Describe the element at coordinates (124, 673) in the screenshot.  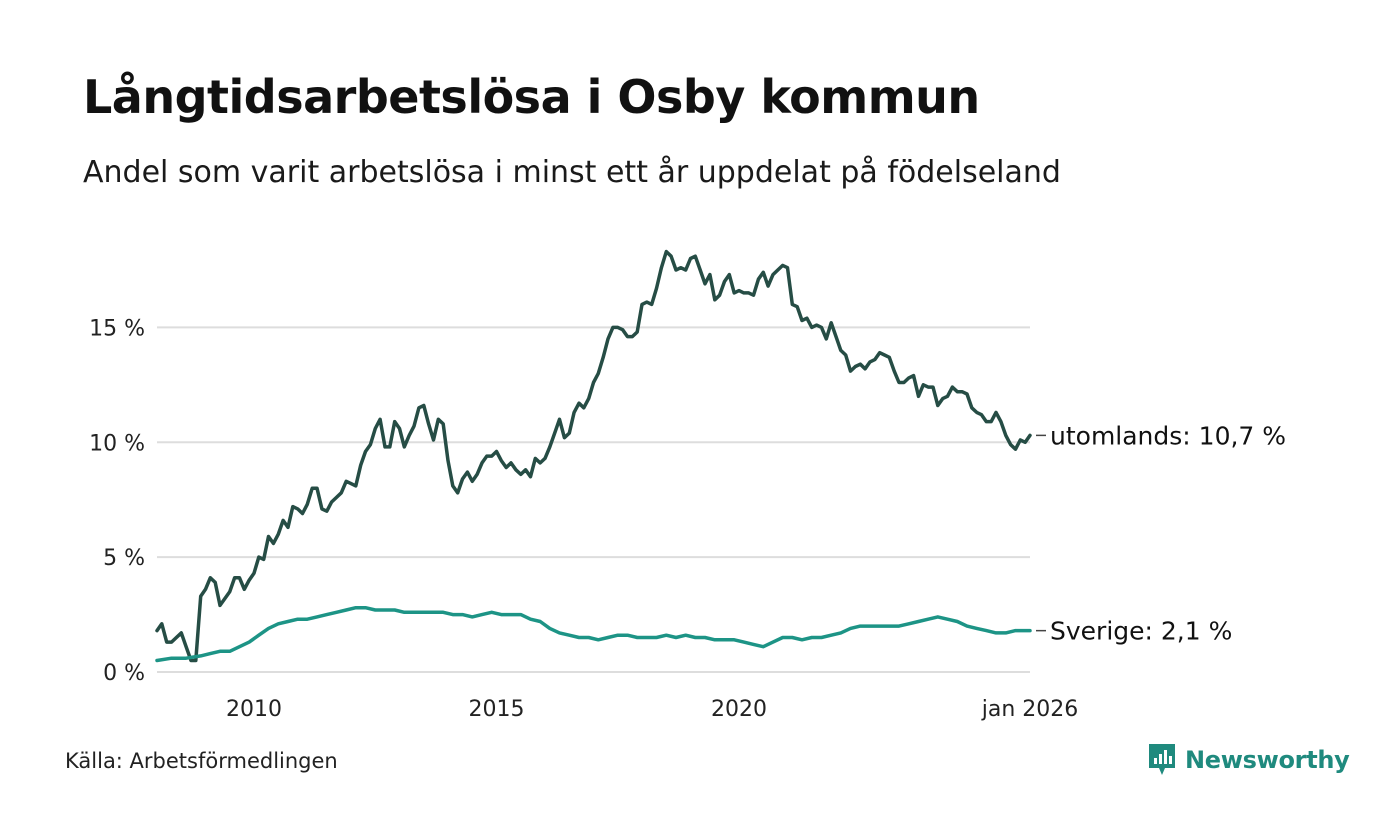
I see `y-tick-label: 0 %` at that location.